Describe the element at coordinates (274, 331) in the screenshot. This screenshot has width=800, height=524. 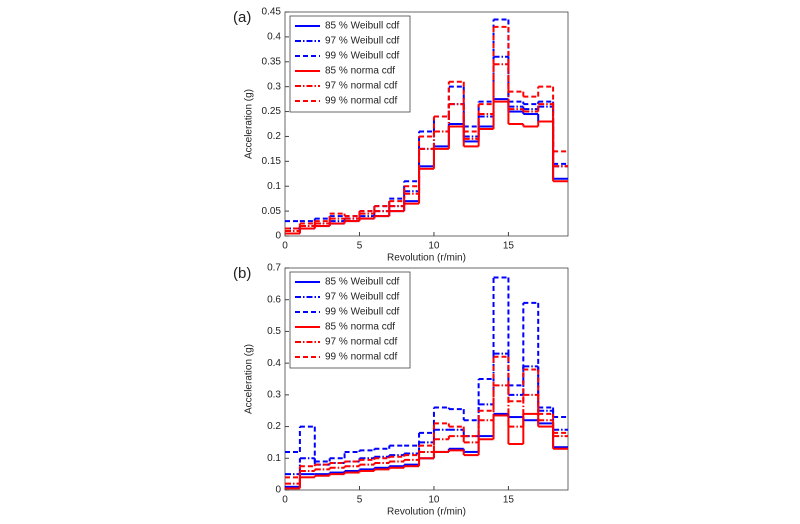
I see `y-tick-label: 0.5` at that location.